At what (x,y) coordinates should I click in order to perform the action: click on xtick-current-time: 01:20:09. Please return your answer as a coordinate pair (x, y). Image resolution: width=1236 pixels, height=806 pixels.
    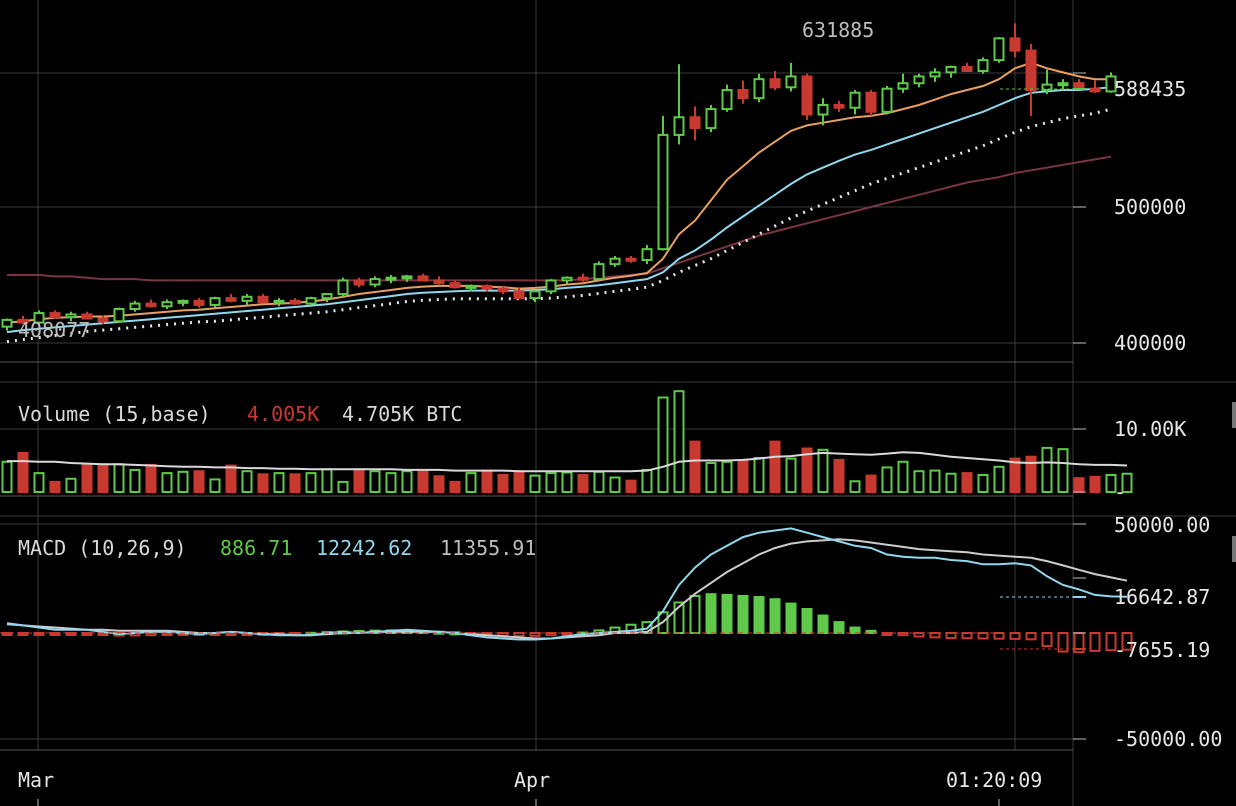
    Looking at the image, I should click on (994, 780).